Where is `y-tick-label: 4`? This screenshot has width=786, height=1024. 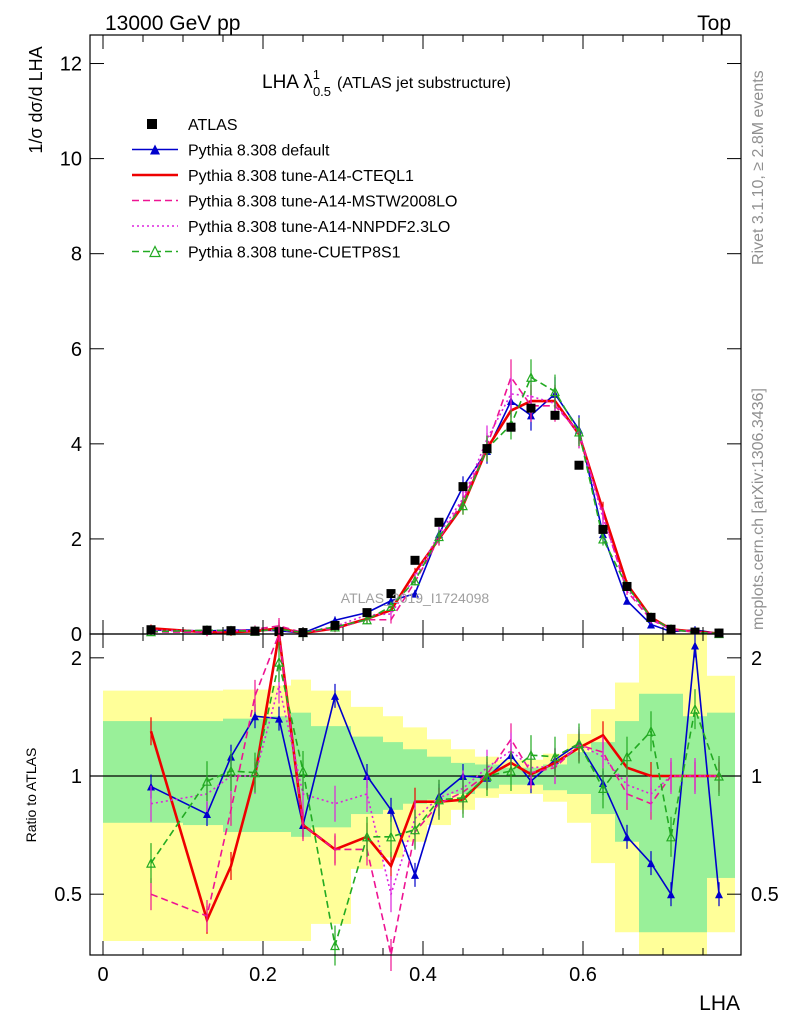 y-tick-label: 4 is located at coordinates (76, 445).